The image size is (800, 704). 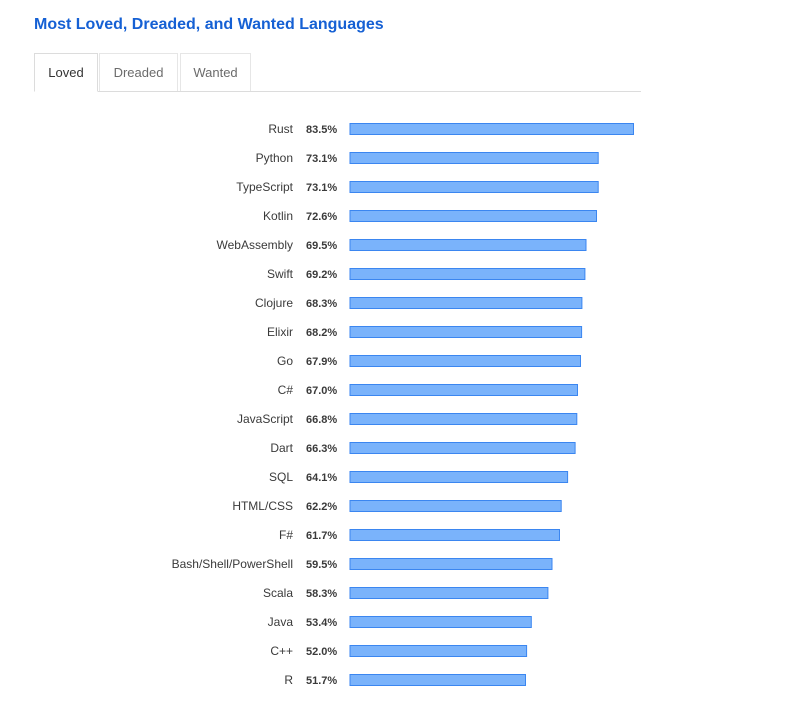 What do you see at coordinates (321, 565) in the screenshot?
I see `value-label: 59.5%` at bounding box center [321, 565].